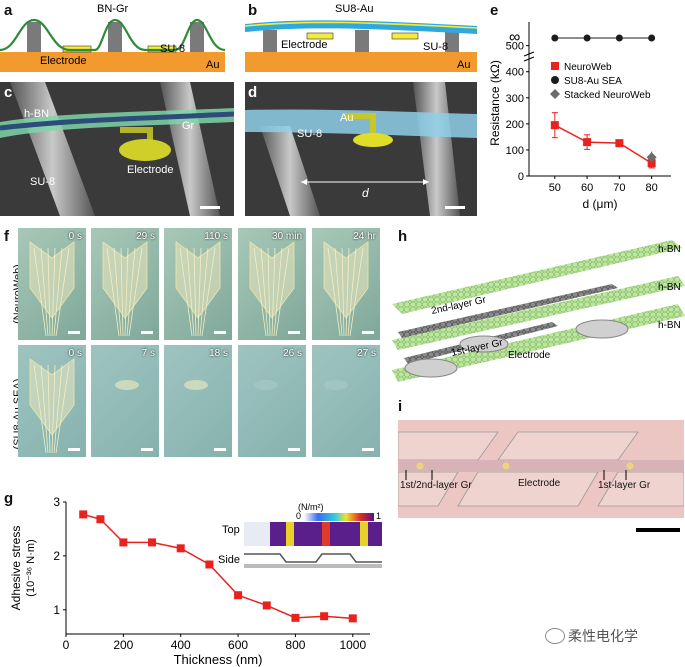 The image size is (685, 667). I want to click on panel-label-d: d, so click(253, 92).